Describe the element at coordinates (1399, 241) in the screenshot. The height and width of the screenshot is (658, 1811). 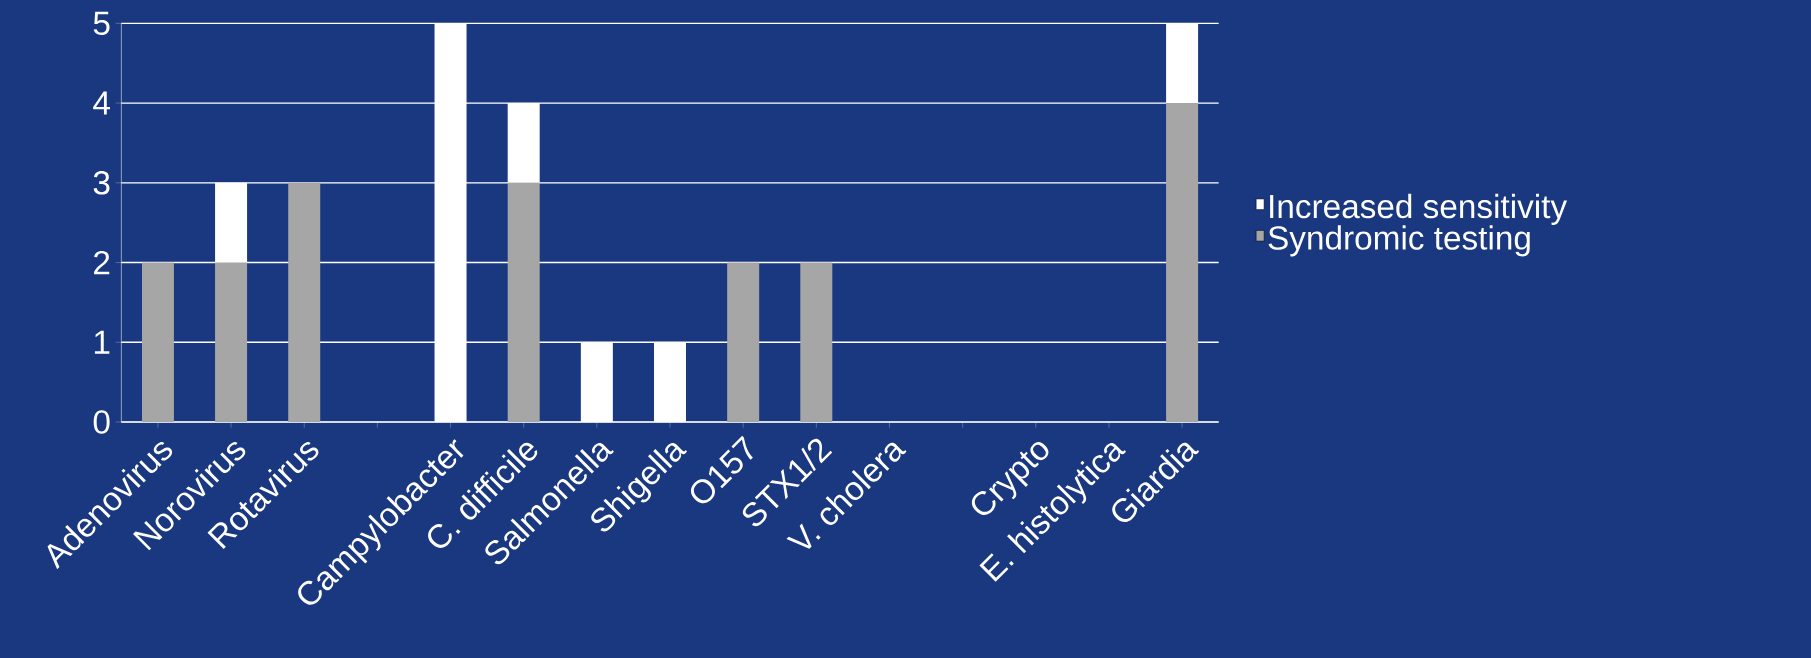
I see `legend-label: Syndromic testing` at that location.